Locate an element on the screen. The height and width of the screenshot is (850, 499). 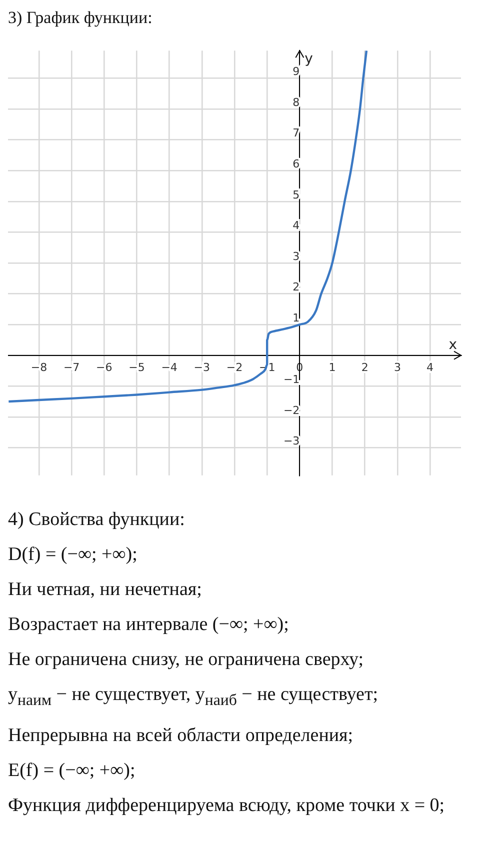
y-tick-label: 8 is located at coordinates (296, 102).